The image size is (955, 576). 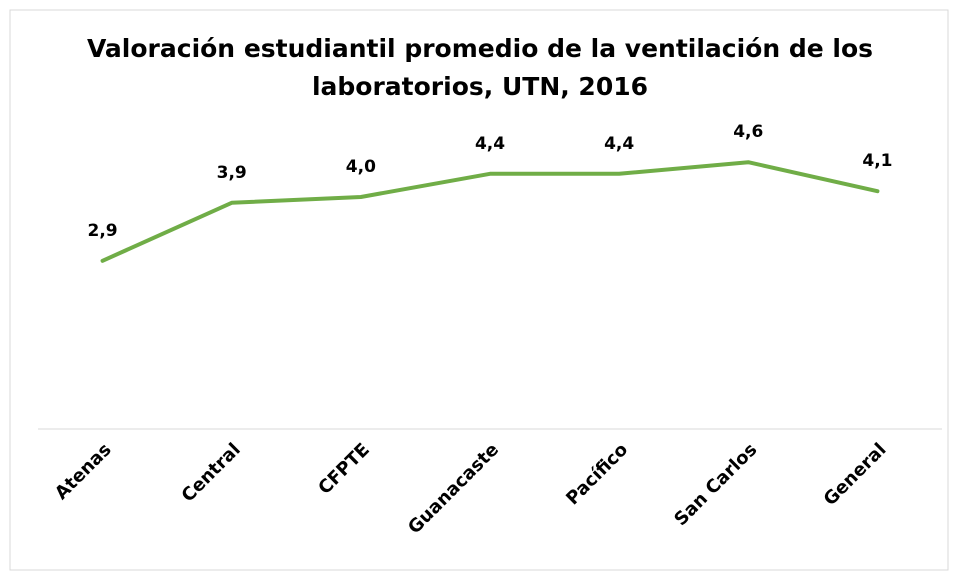 I want to click on x-tick-label: Guanacaste, so click(x=453, y=488).